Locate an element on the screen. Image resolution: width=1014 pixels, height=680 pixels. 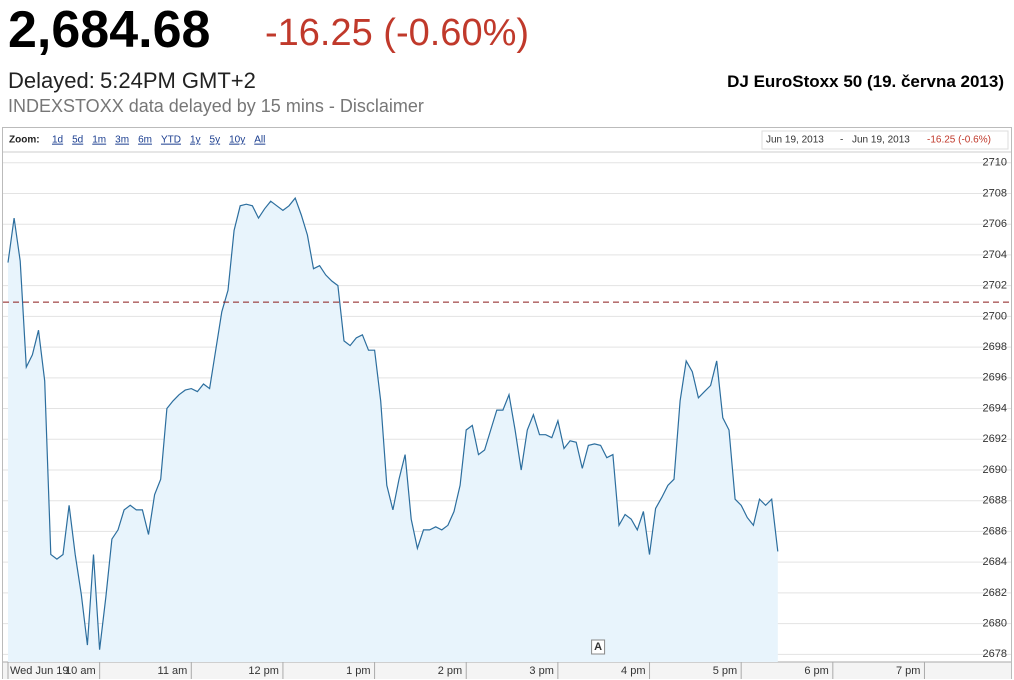
x-tick-label: 12 pm is located at coordinates (263, 671).